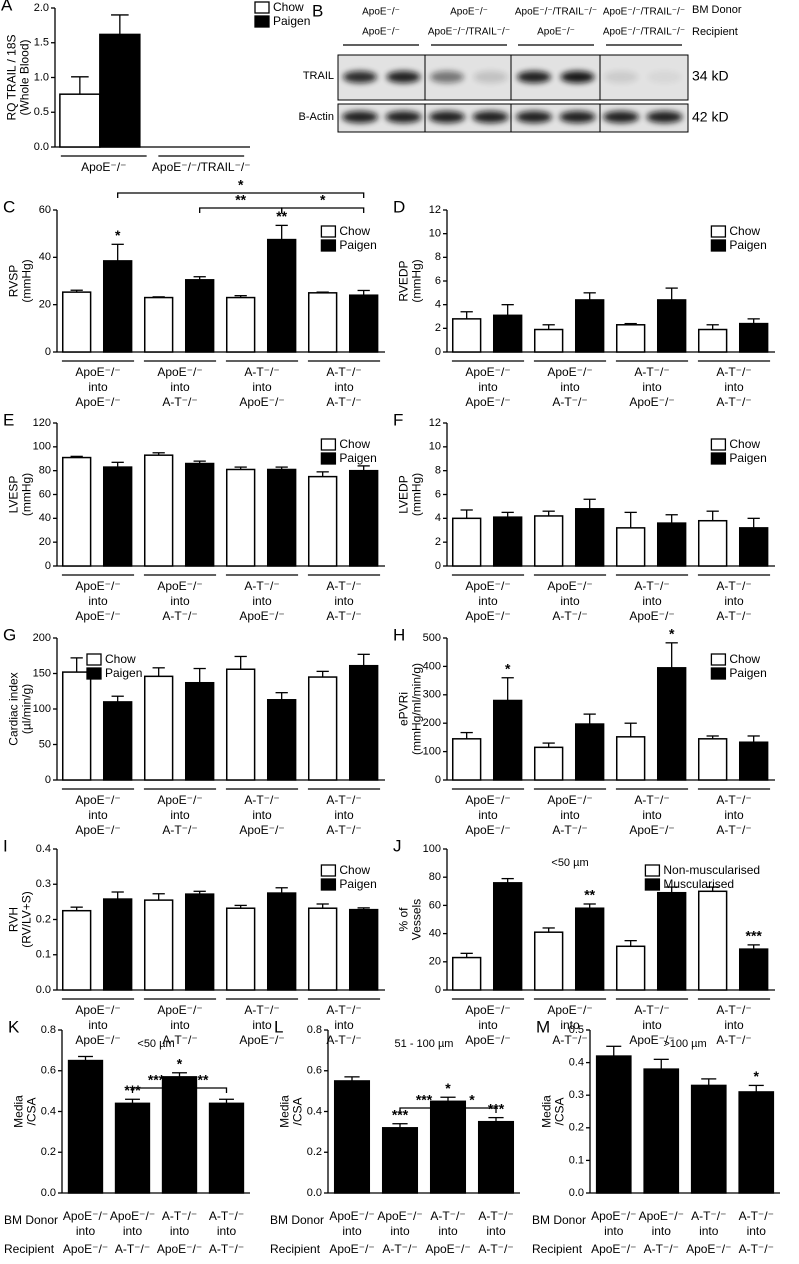  What do you see at coordinates (644, 12) in the screenshot?
I see `donor: ApoE⁻/⁻/TRAIL⁻/⁻` at bounding box center [644, 12].